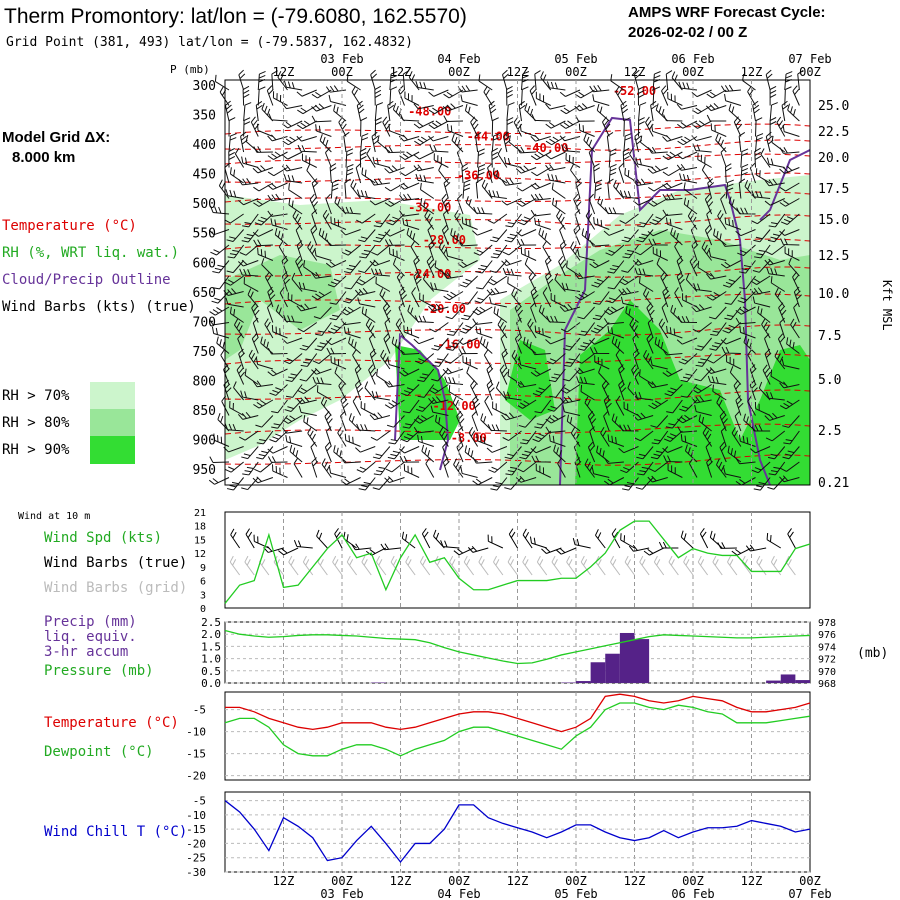 The image size is (900, 900). What do you see at coordinates (112, 395) in the screenshot?
I see `rh70-swatch` at bounding box center [112, 395].